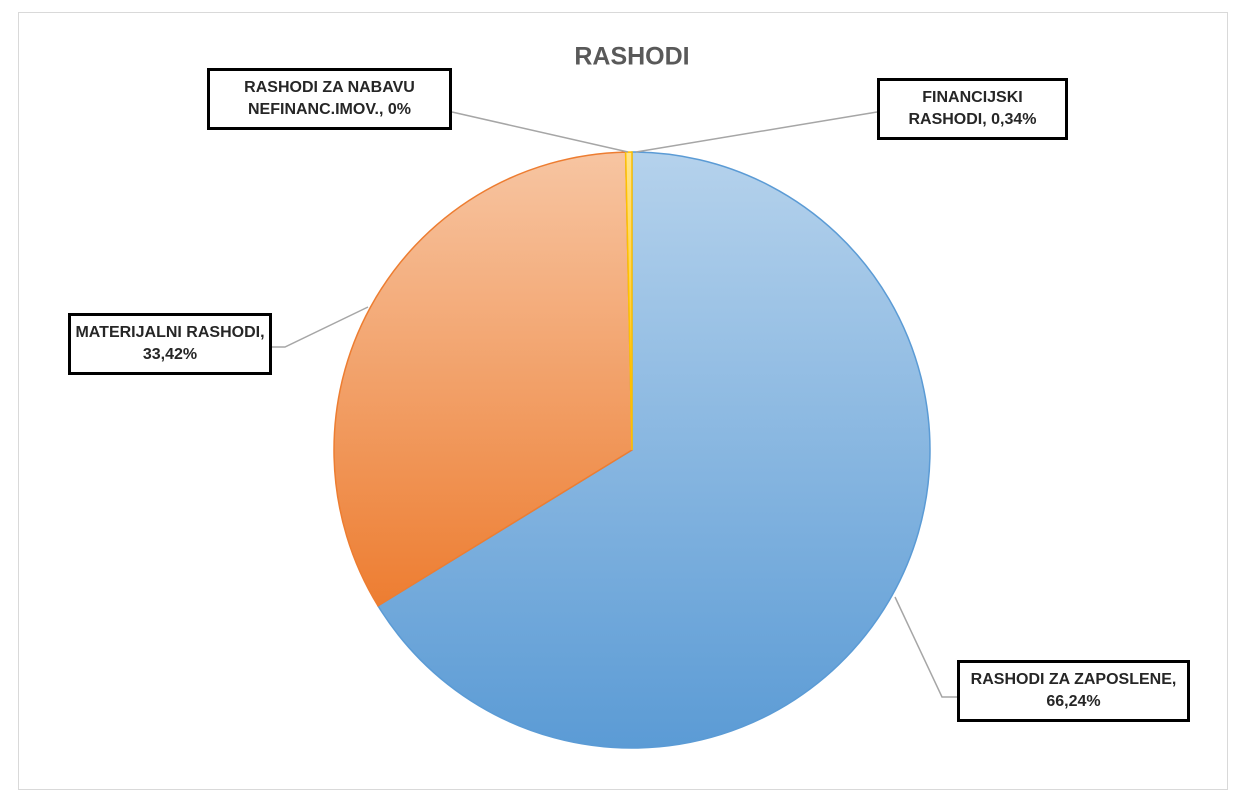  What do you see at coordinates (170, 344) in the screenshot?
I see `data-label: MATERIJALNI RASHODI, 33,42%` at bounding box center [170, 344].